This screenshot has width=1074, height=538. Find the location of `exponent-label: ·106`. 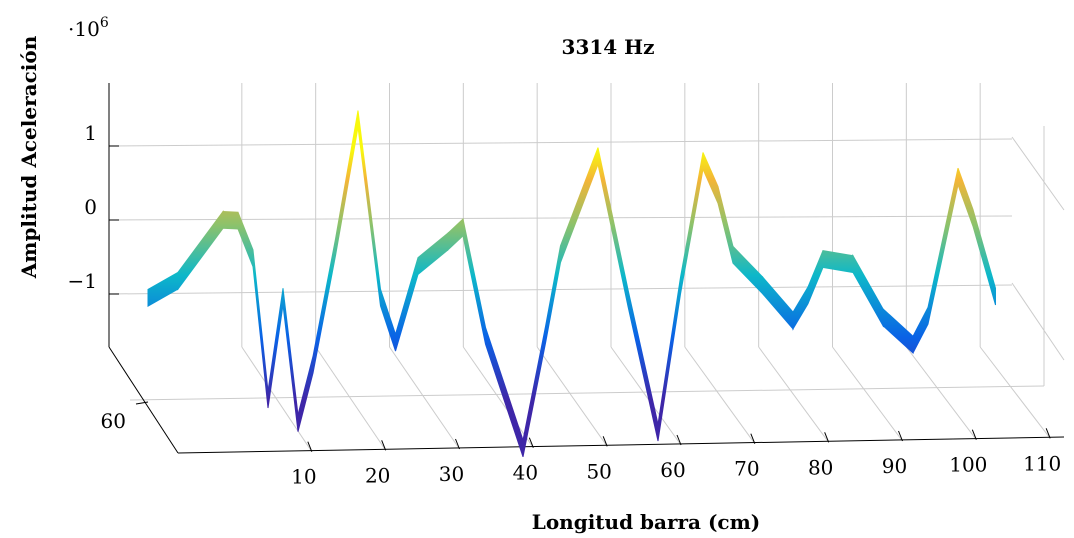

exponent-label: ·106 is located at coordinates (88, 28).